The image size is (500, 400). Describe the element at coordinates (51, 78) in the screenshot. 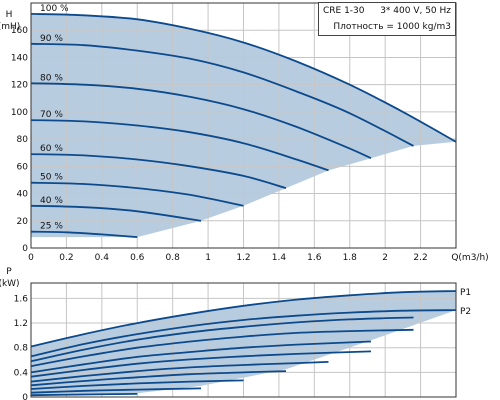

I see `head-curve-label: 80 %` at that location.